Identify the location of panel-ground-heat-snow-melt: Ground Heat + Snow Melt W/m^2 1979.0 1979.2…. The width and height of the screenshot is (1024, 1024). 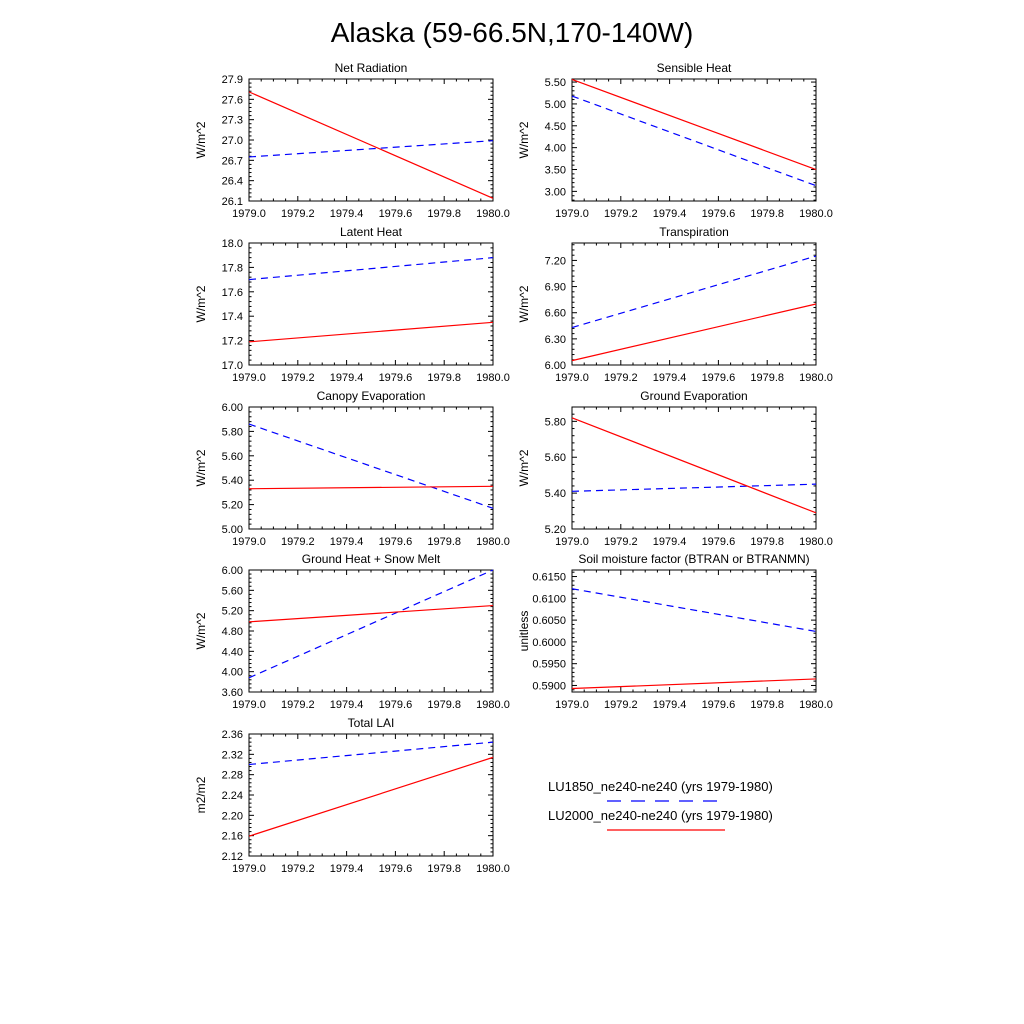
(352, 631).